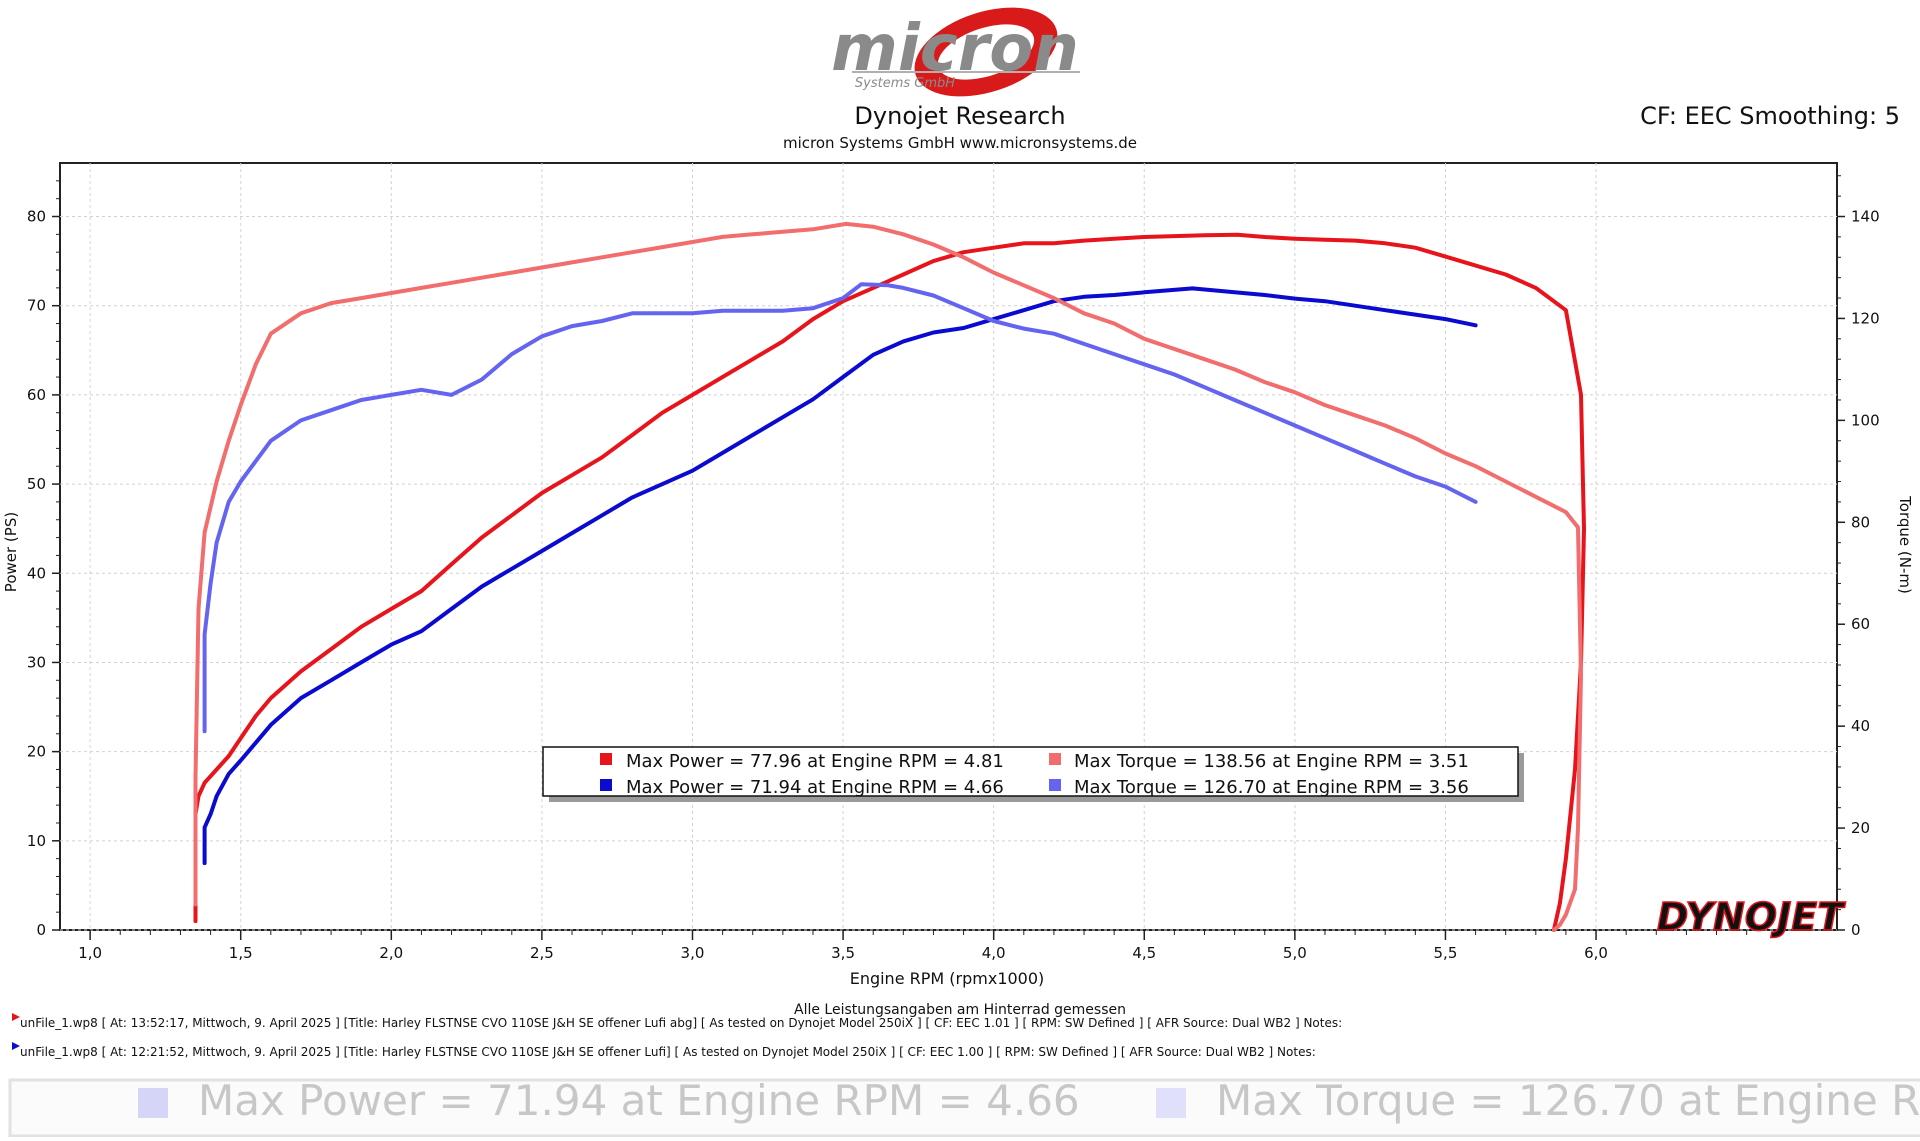 The image size is (1920, 1141). Describe the element at coordinates (606, 759) in the screenshot. I see `legend-swatch-run1-power` at that location.